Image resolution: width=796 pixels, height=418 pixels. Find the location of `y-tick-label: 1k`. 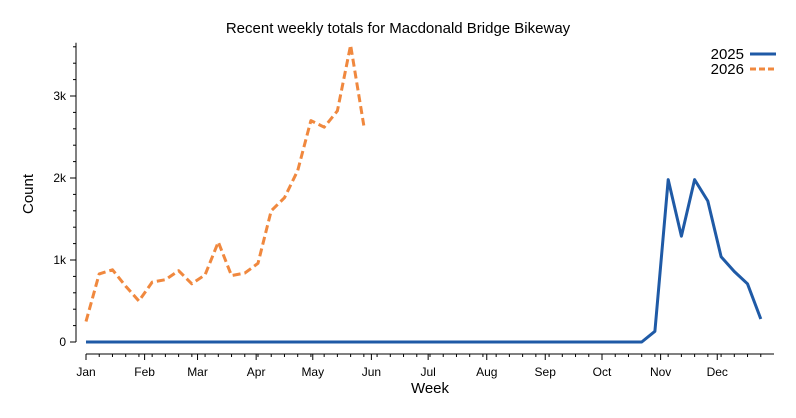

y-tick-label: 1k is located at coordinates (60, 260).